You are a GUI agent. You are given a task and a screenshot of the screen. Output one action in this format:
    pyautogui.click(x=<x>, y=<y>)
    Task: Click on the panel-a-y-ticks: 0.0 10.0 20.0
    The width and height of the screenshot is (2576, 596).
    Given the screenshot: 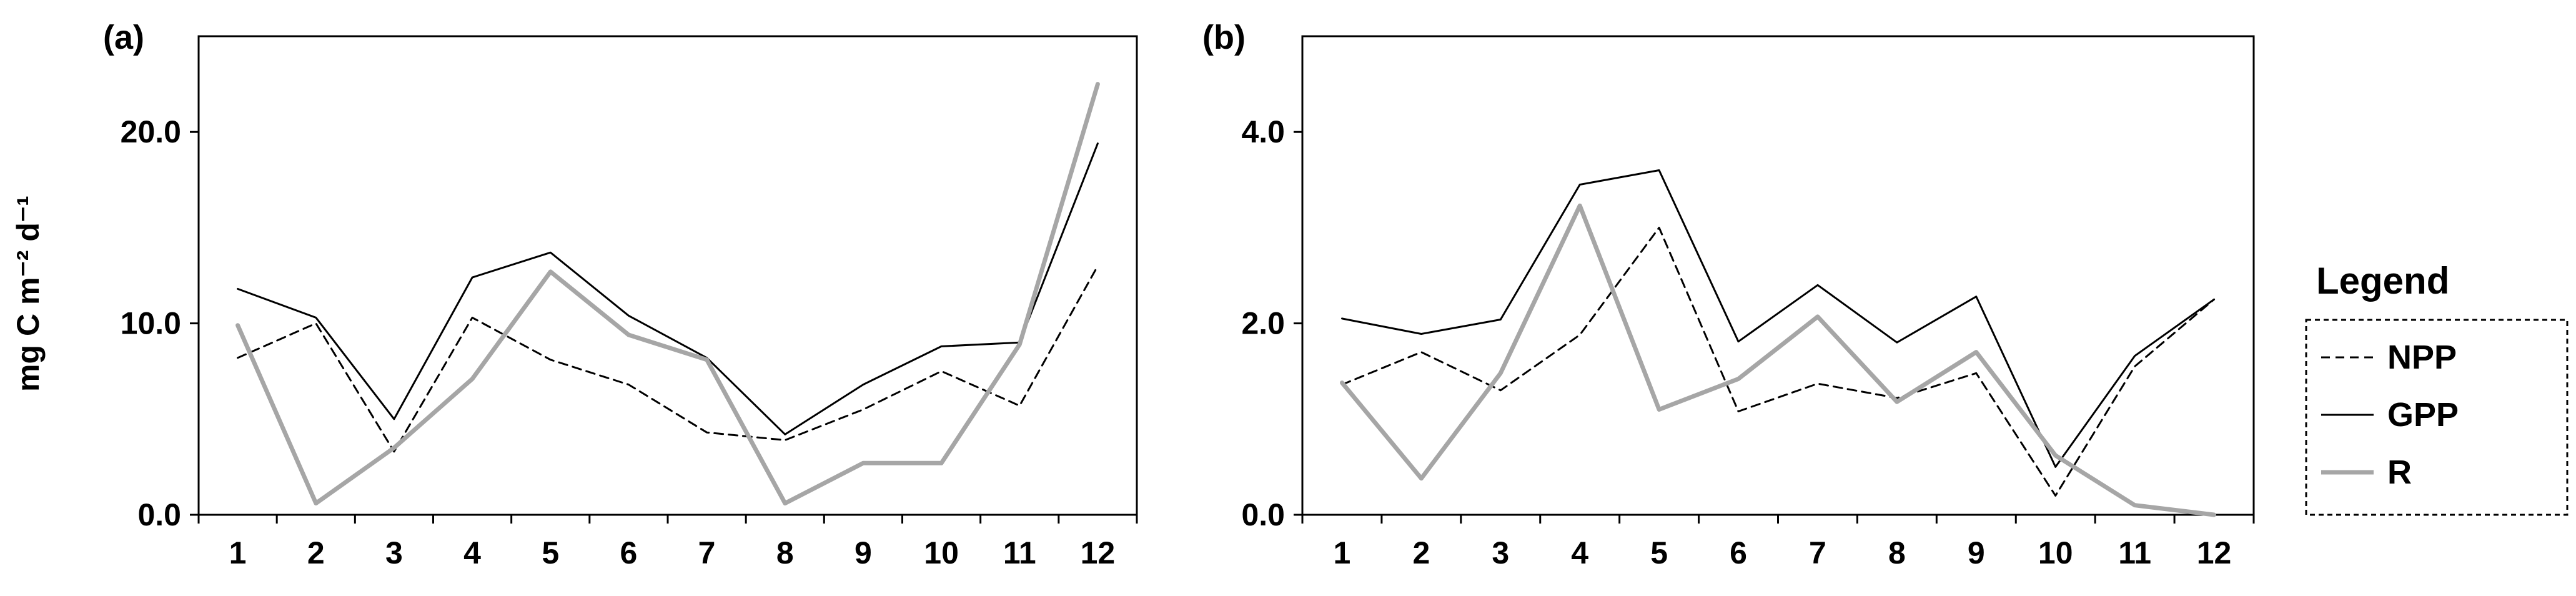 What is the action you would take?
    pyautogui.click(x=160, y=323)
    